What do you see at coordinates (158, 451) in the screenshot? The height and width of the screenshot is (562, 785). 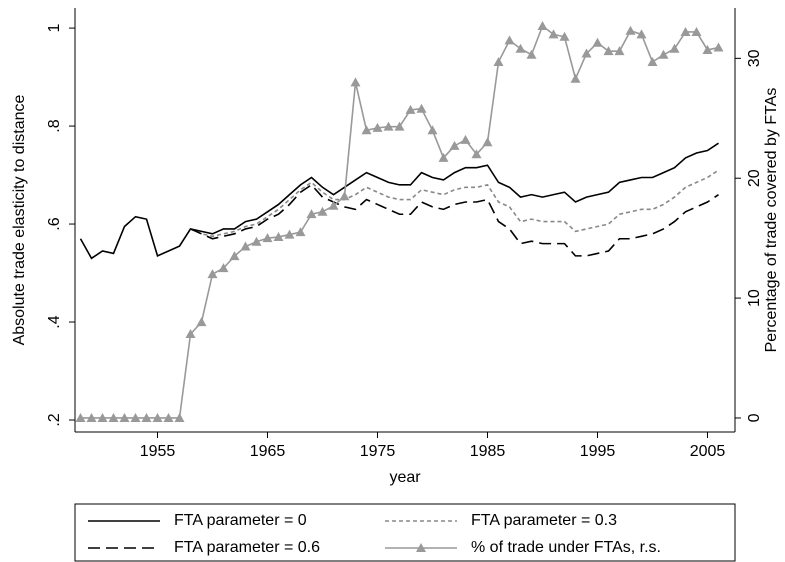 I see `x-tick-label: 1955` at bounding box center [158, 451].